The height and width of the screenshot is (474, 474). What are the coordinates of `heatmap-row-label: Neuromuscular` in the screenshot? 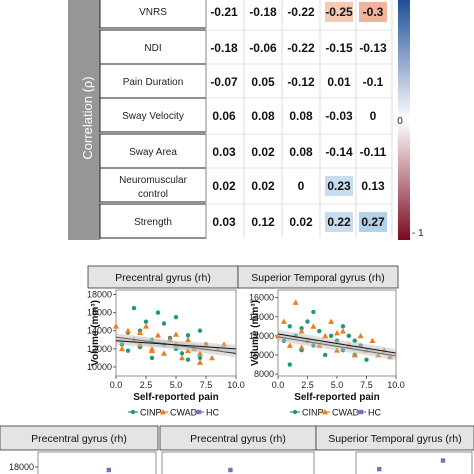 It's located at (153, 180).